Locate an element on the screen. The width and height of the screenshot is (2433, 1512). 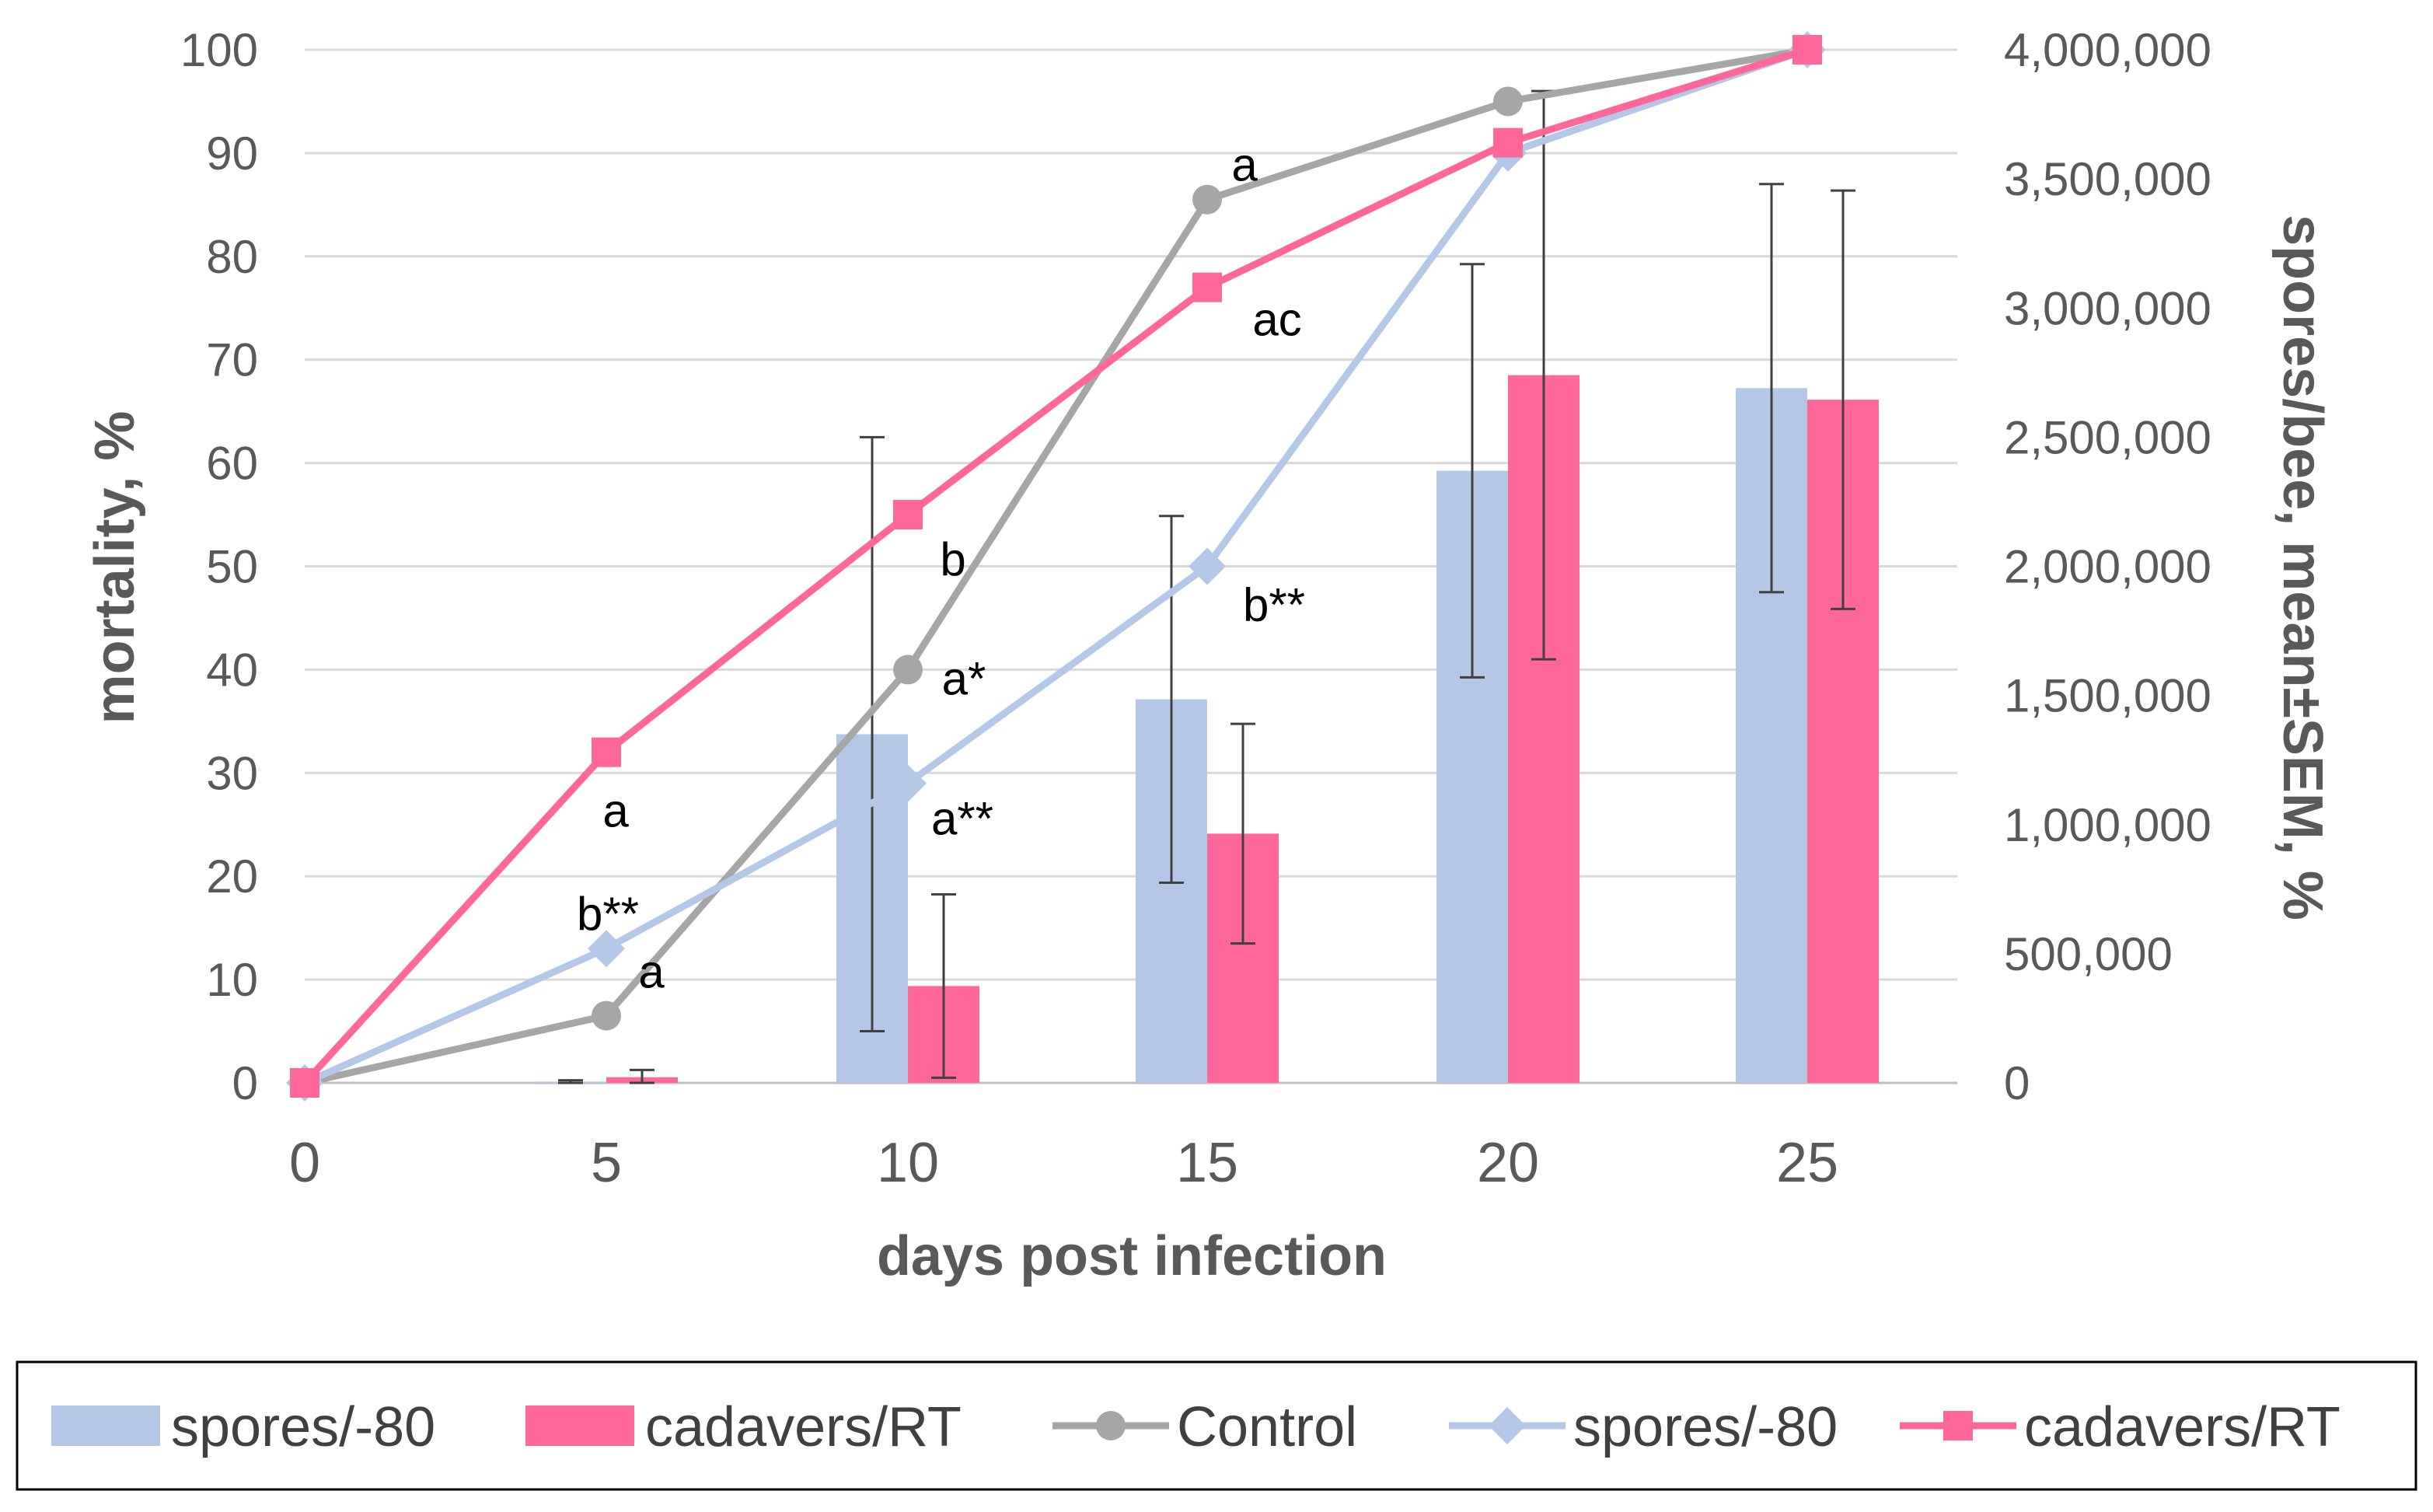
y-right-tick-label: 3,500,000 is located at coordinates (2108, 179).